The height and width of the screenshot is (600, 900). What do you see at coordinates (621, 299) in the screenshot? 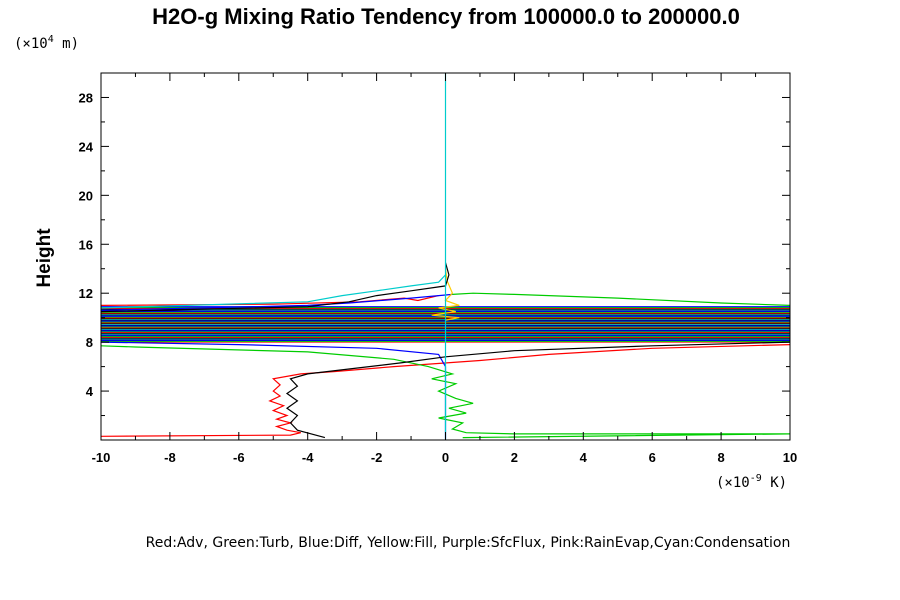
I see `series-line-turb-upper` at bounding box center [621, 299].